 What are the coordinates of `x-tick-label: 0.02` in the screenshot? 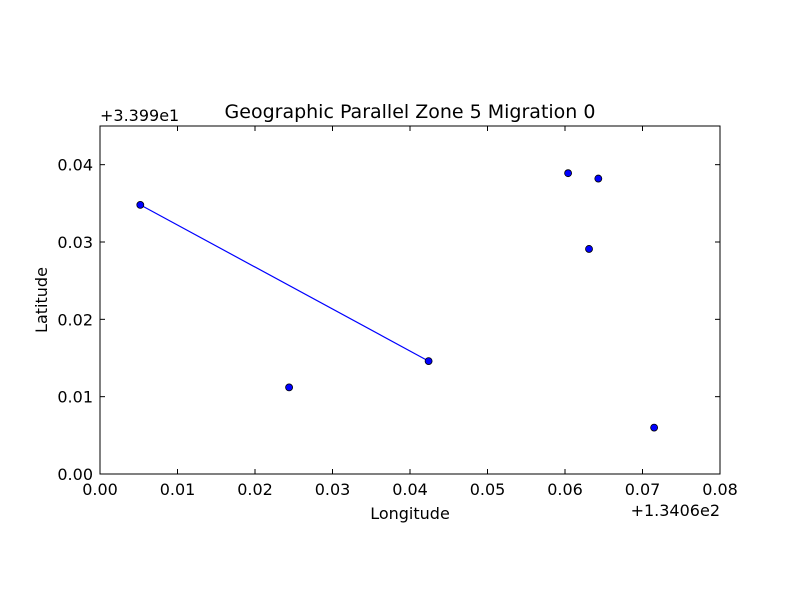 It's located at (255, 489).